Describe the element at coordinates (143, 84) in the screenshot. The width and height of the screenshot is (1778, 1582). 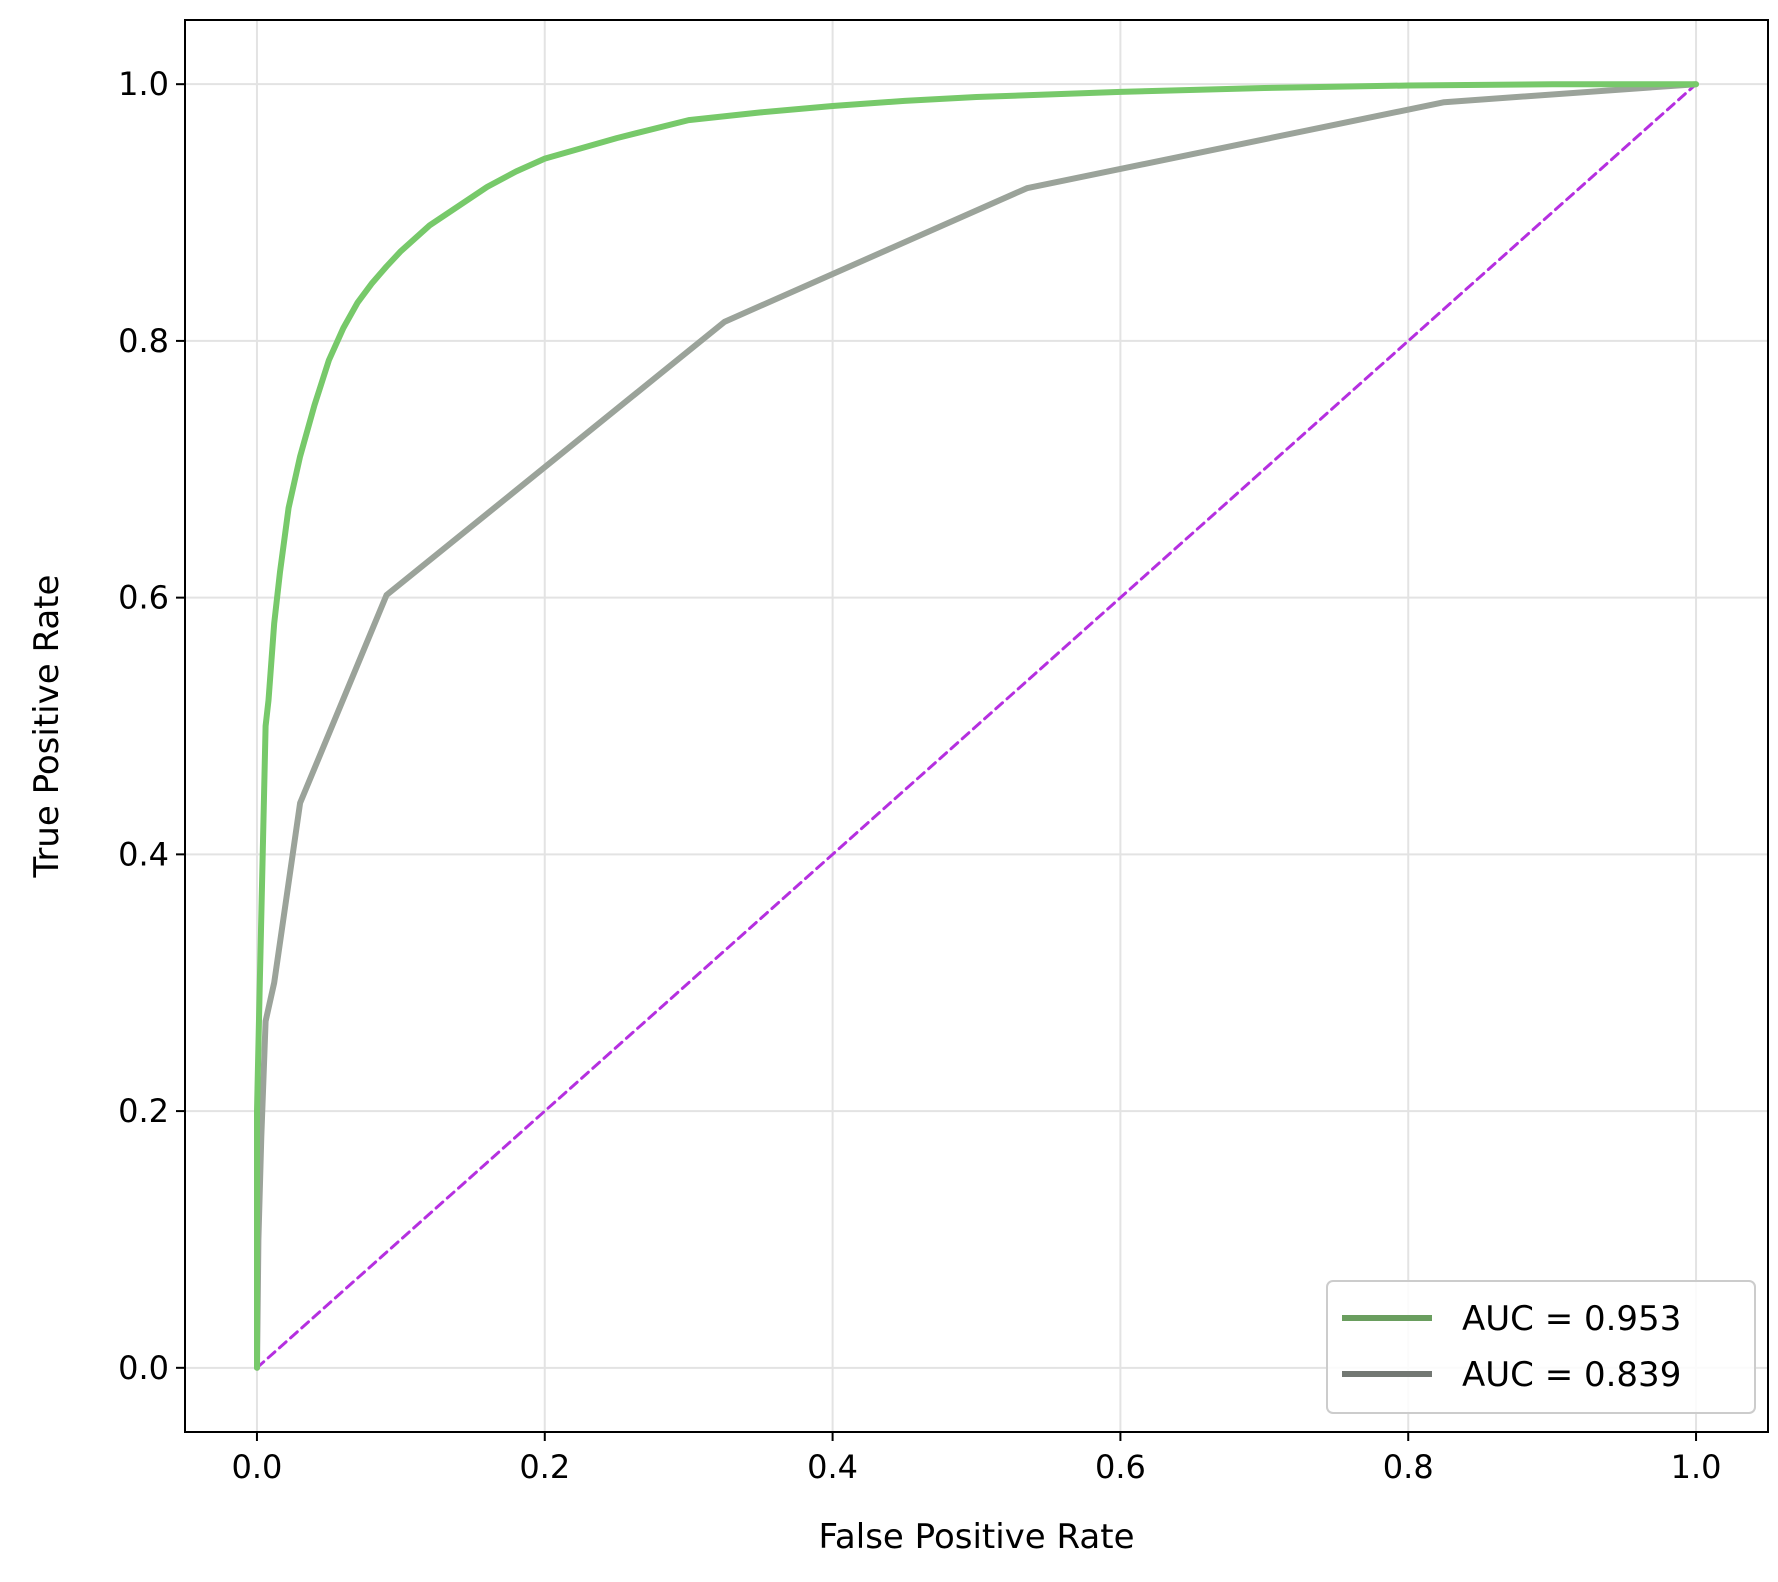
I see `y-tick-label-5: 1.0` at that location.